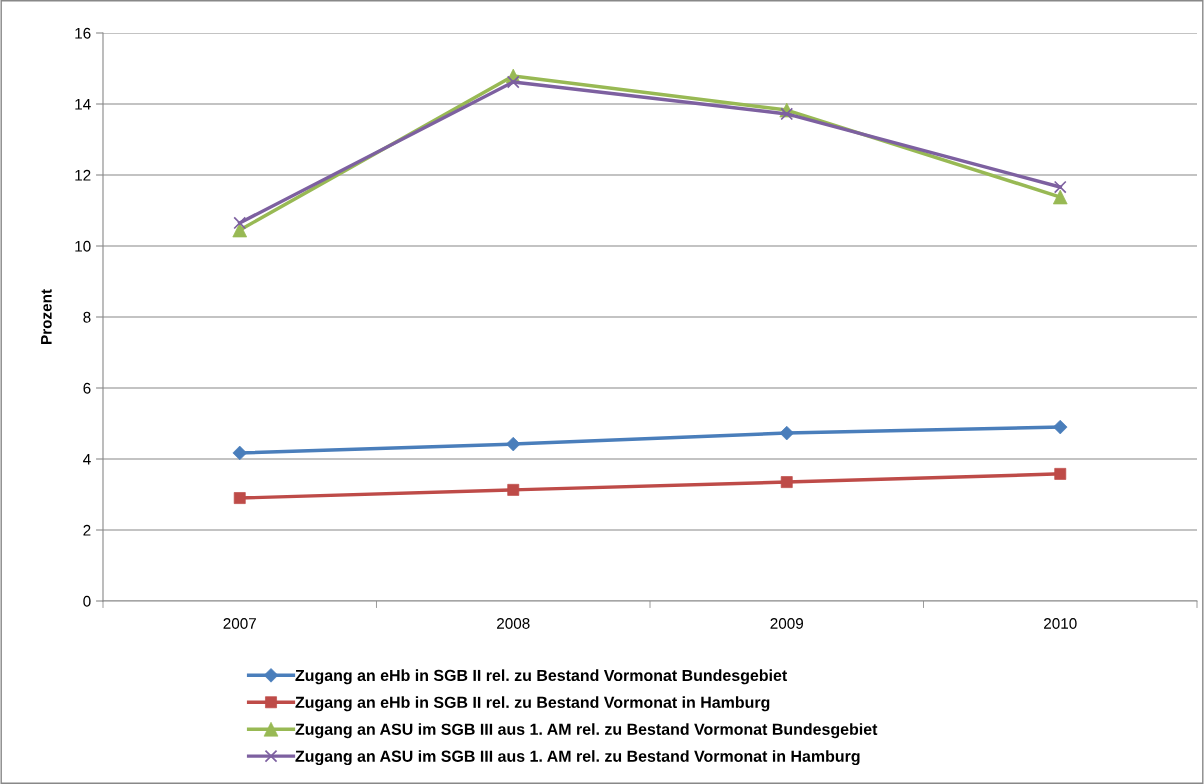 Image resolution: width=1204 pixels, height=784 pixels. What do you see at coordinates (83, 104) in the screenshot?
I see `y-tick-label: 14` at bounding box center [83, 104].